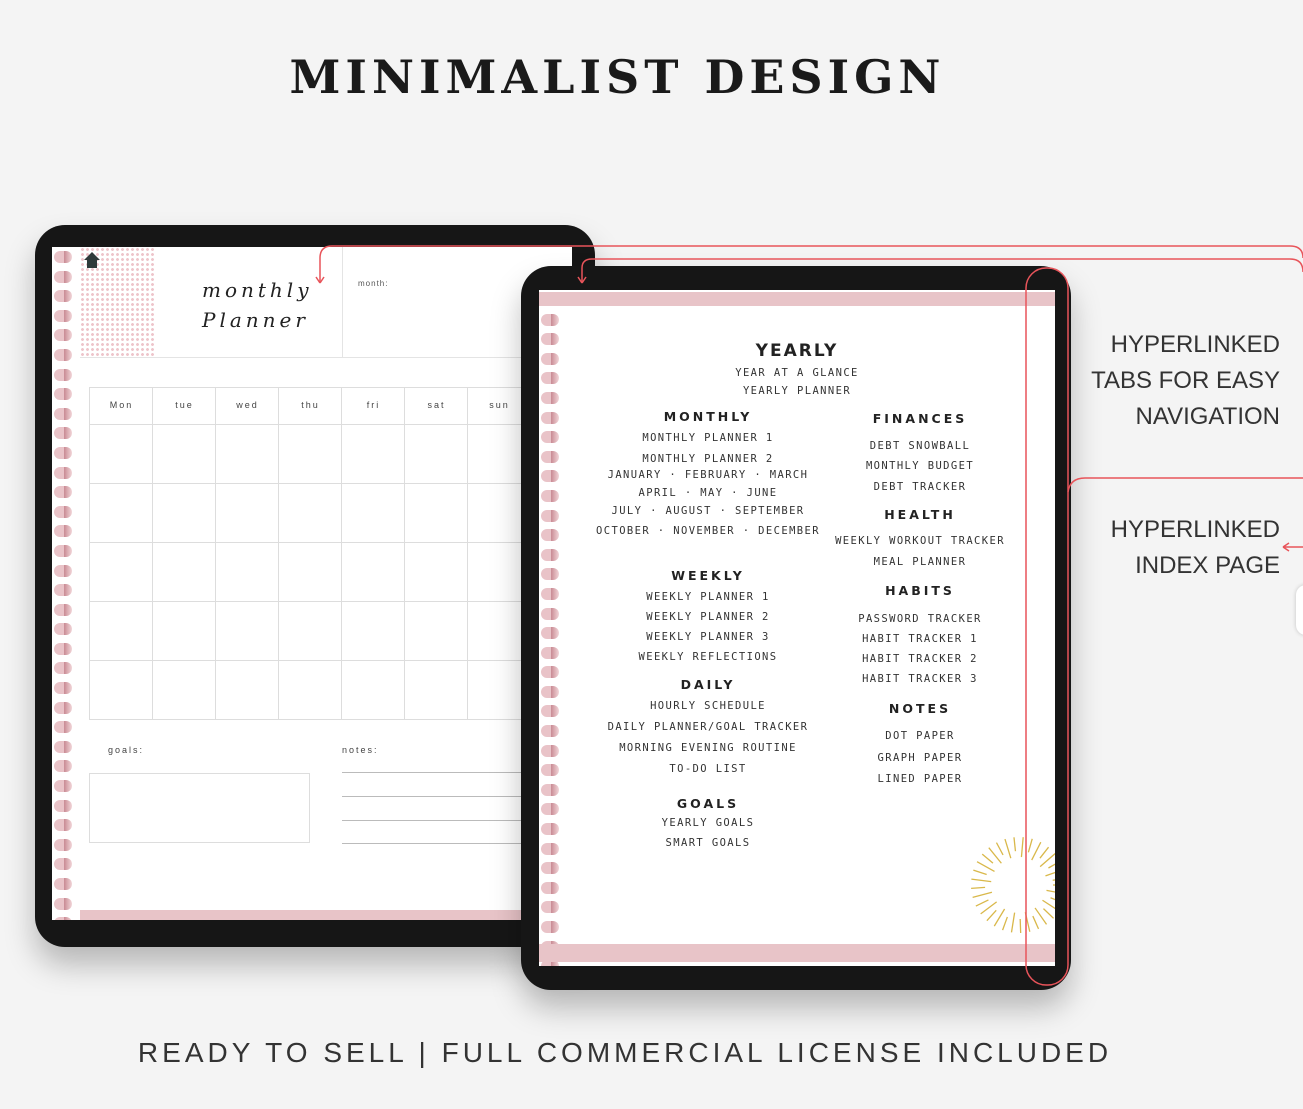 Image resolution: width=1303 pixels, height=1109 pixels. Describe the element at coordinates (257, 290) in the screenshot. I see `title-line-1: monthly` at that location.